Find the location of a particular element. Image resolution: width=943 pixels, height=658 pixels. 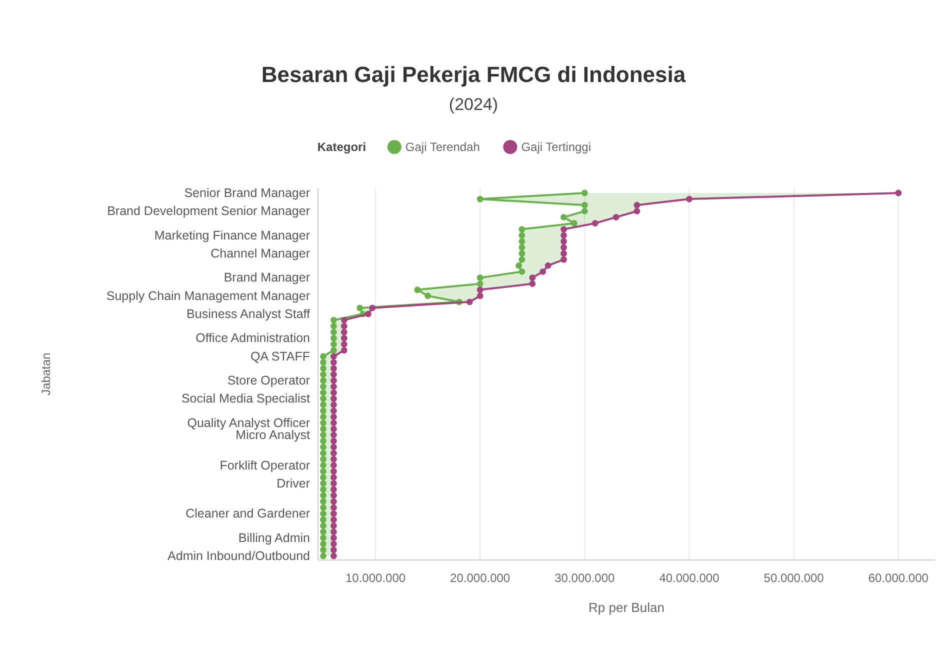

y-tick-label: Brand Manager is located at coordinates (267, 277).